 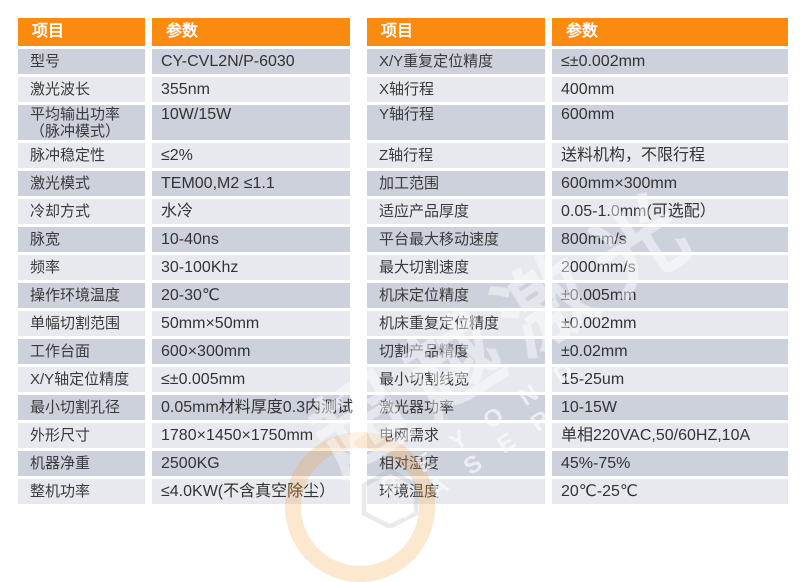 I want to click on table-row: 工作台面 600×300mm 切割产品精度 ±0.02mm, so click(x=403, y=351).